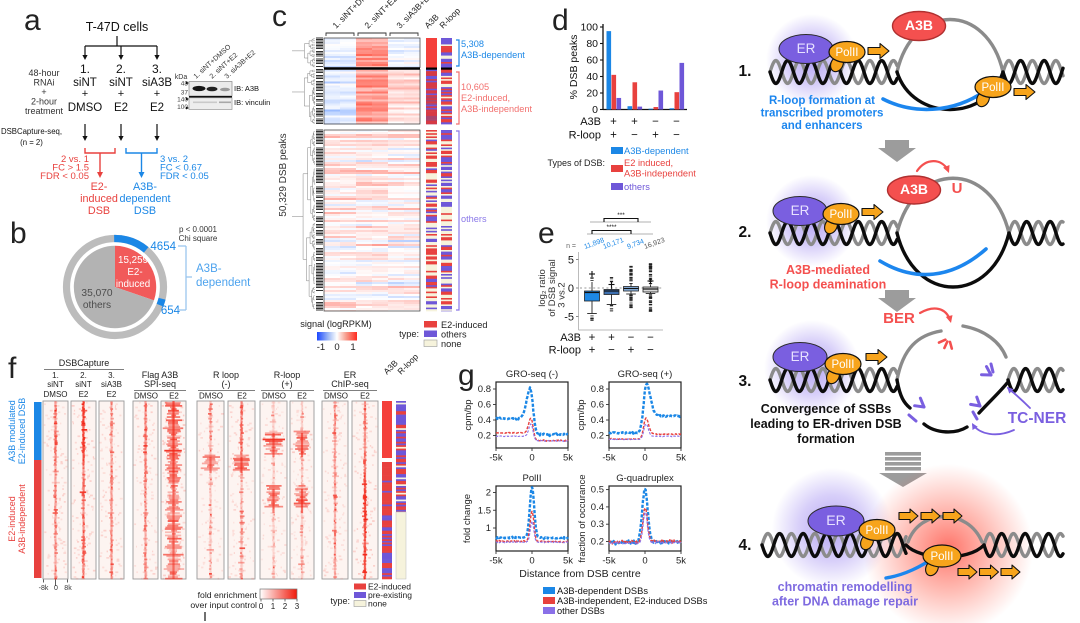  What do you see at coordinates (12, 431) in the screenshot?
I see `svg-text: A3B modulated` at bounding box center [12, 431].